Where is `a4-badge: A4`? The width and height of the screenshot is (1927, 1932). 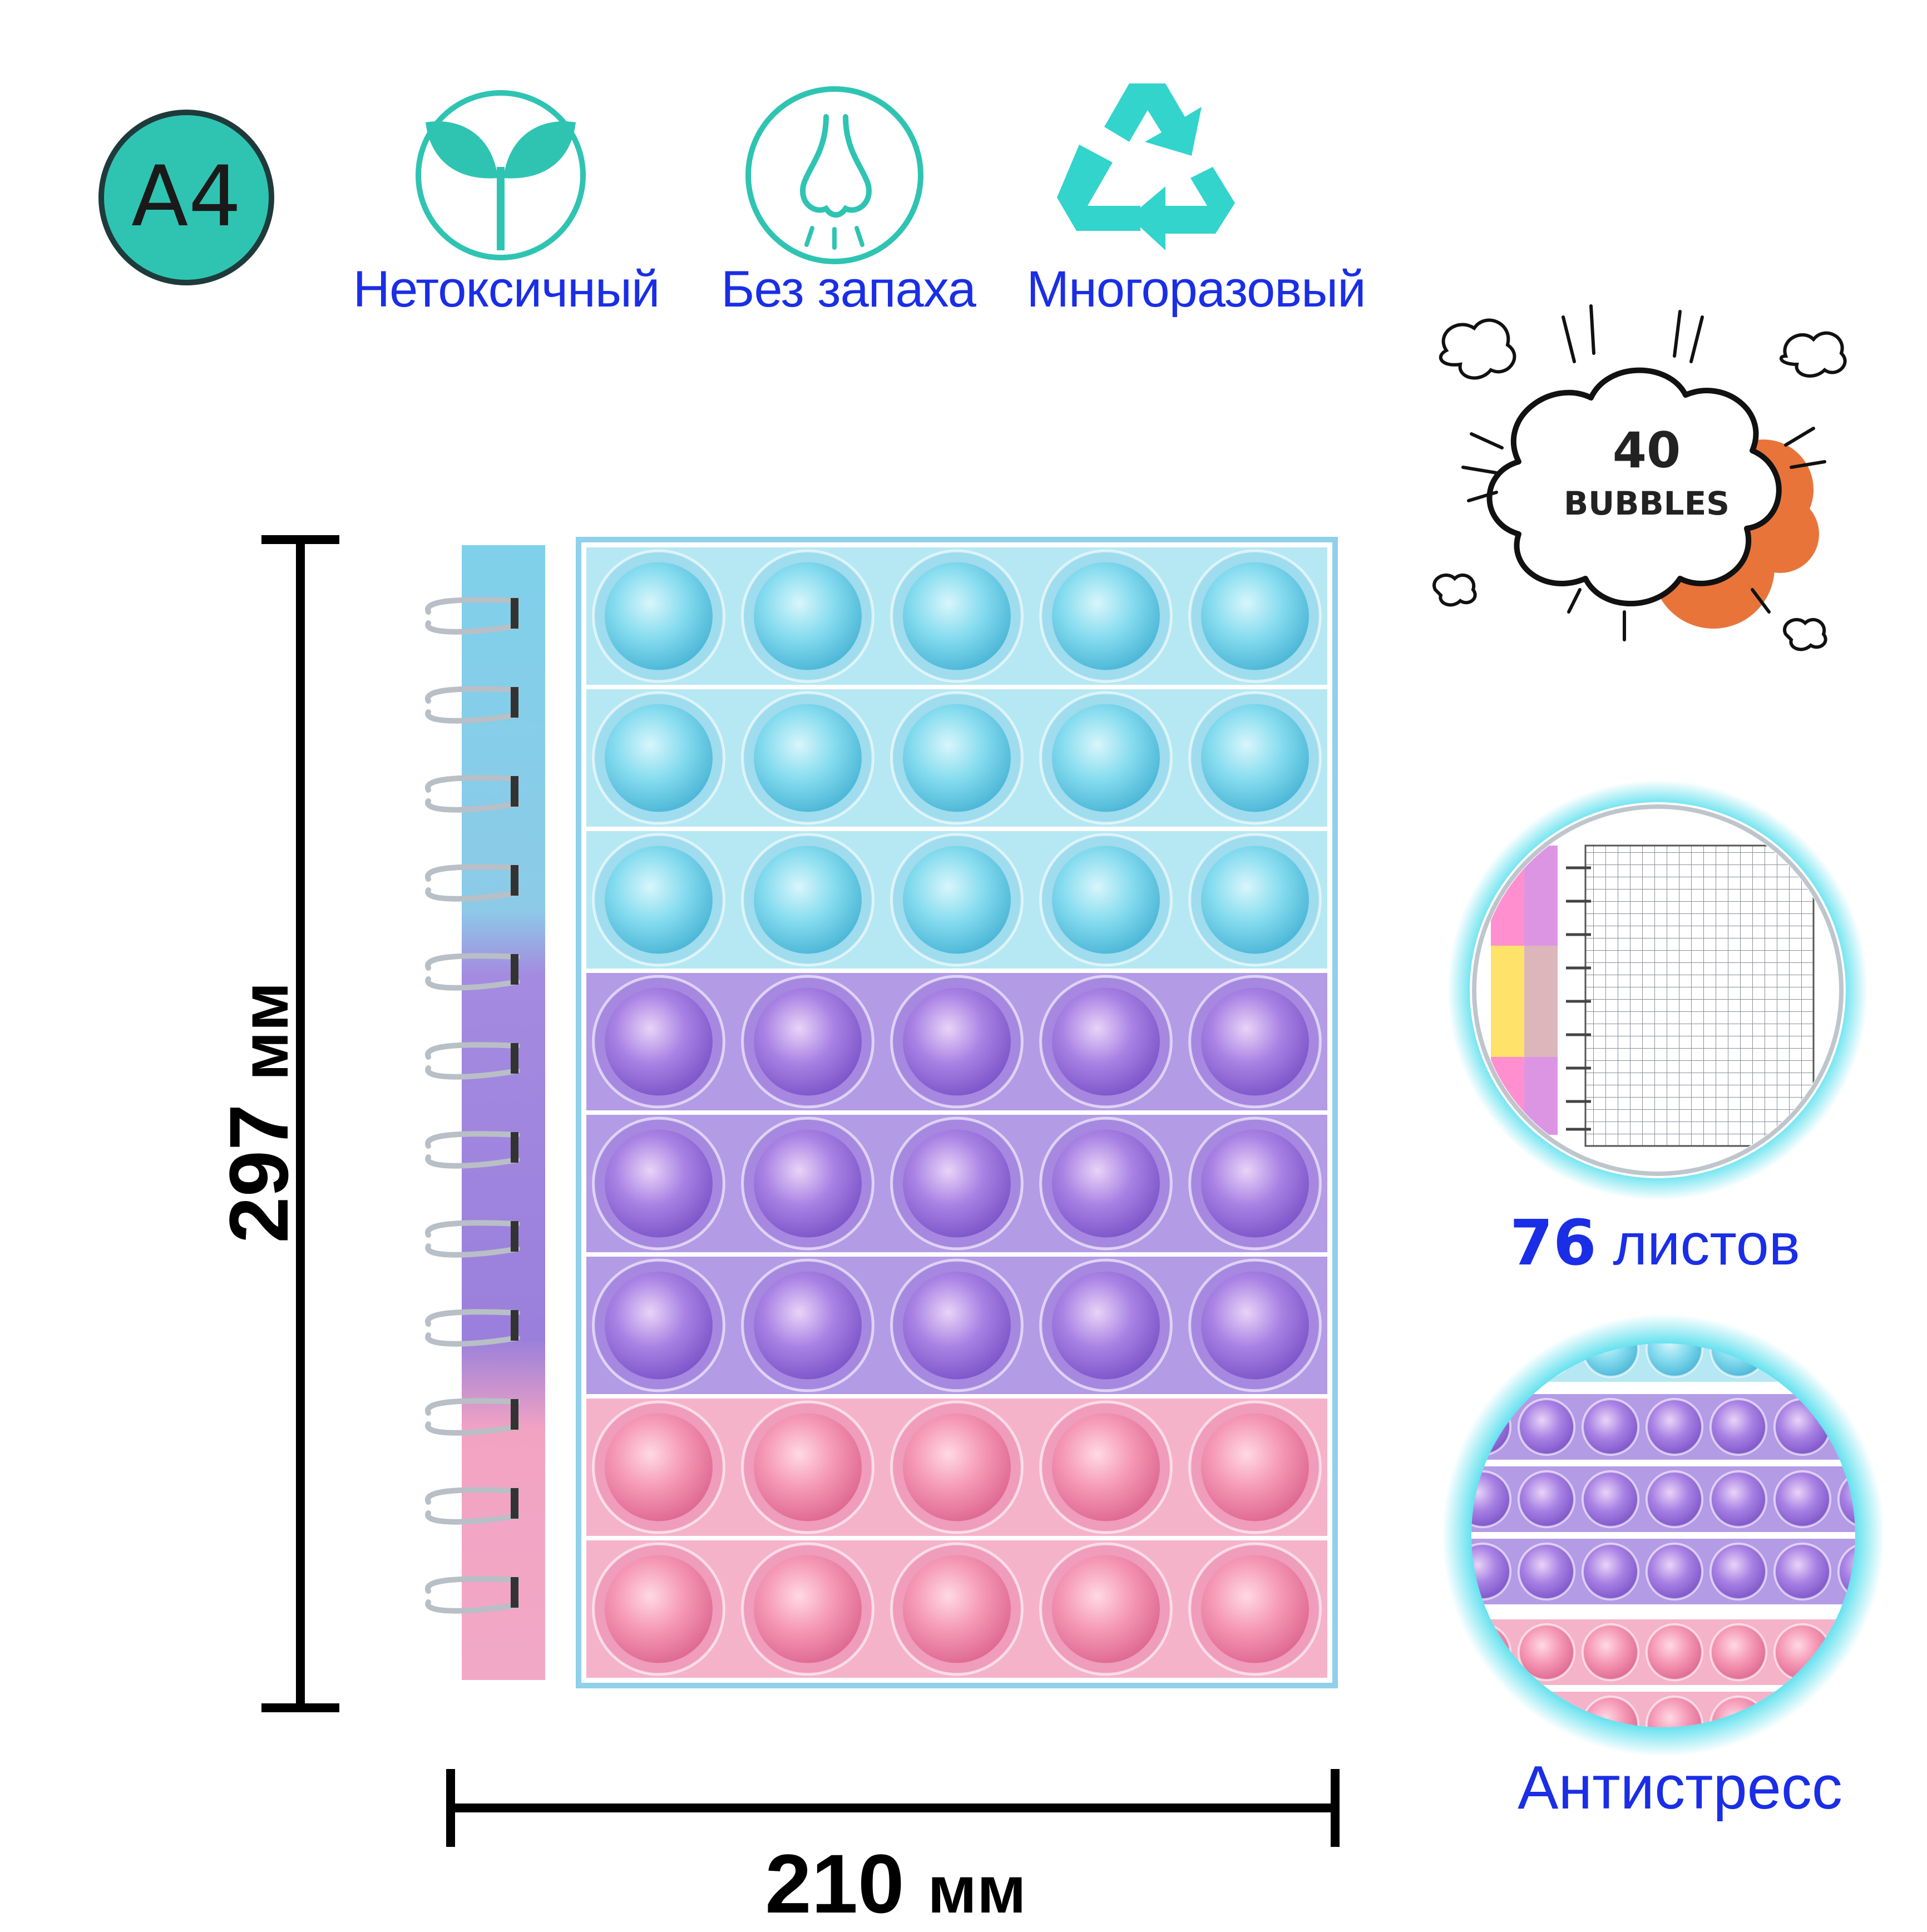
a4-badge: A4 is located at coordinates (186, 197).